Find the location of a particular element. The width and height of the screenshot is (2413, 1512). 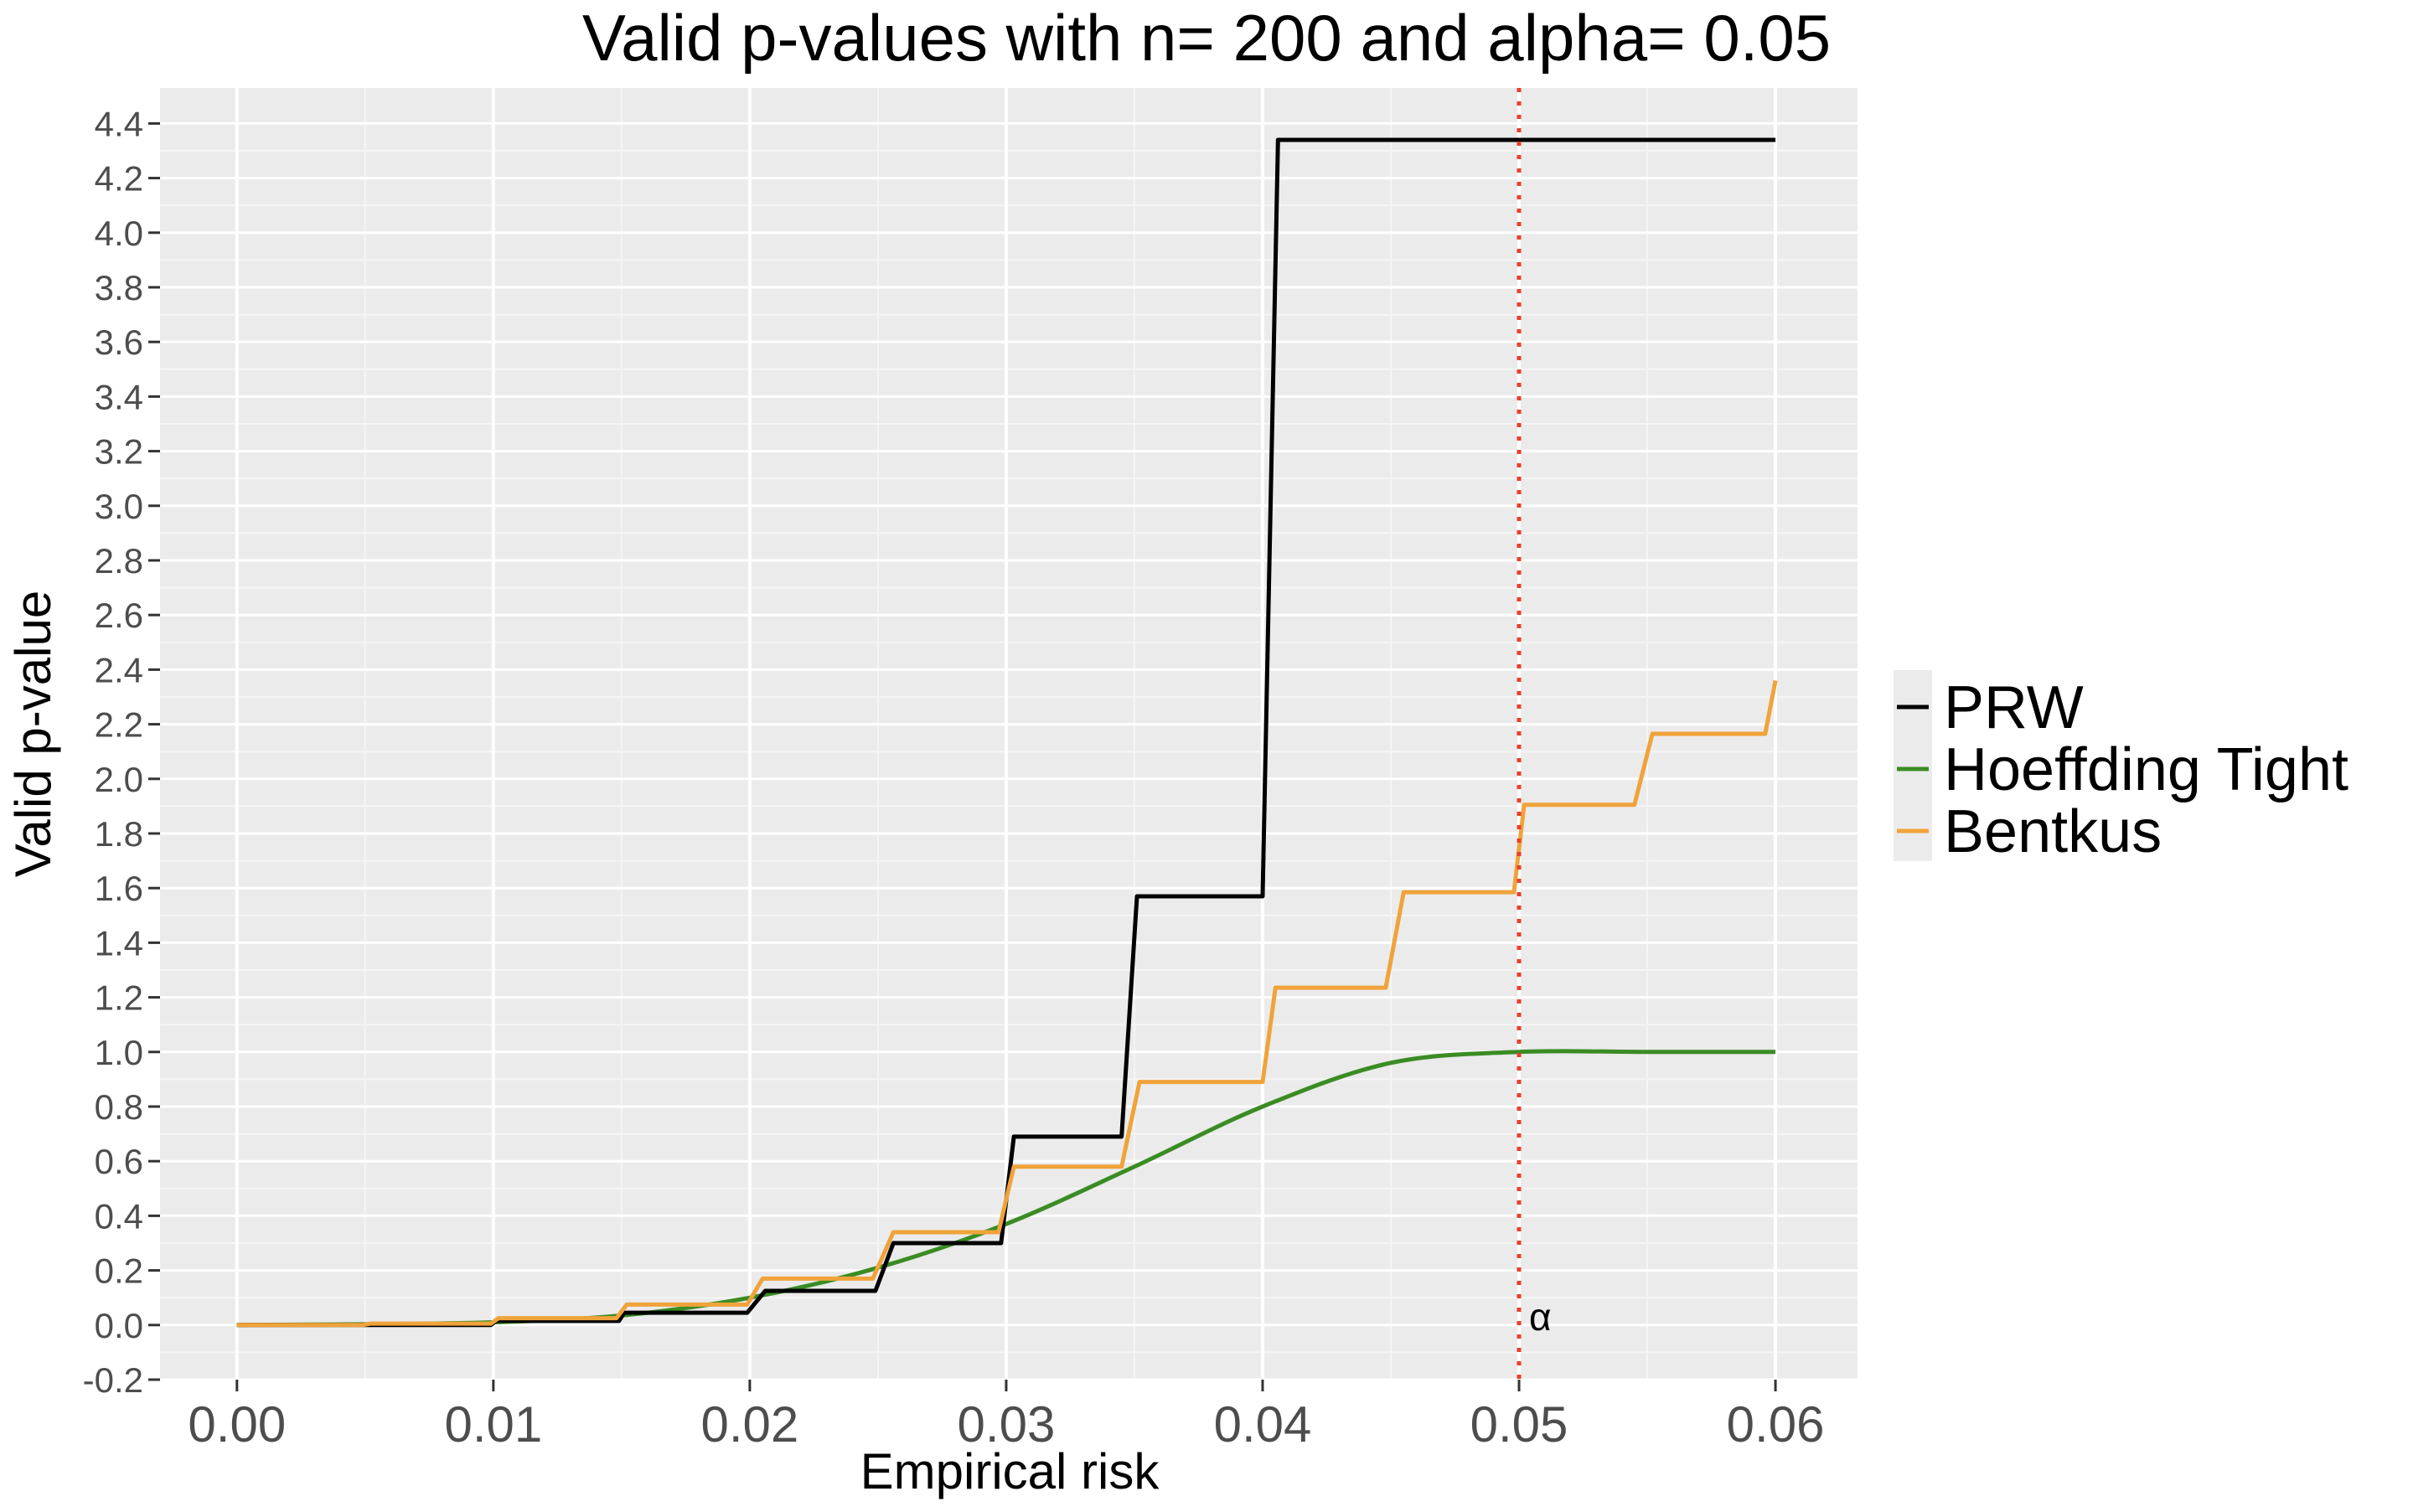

x-tick-label: 0.05 is located at coordinates (1519, 1424).